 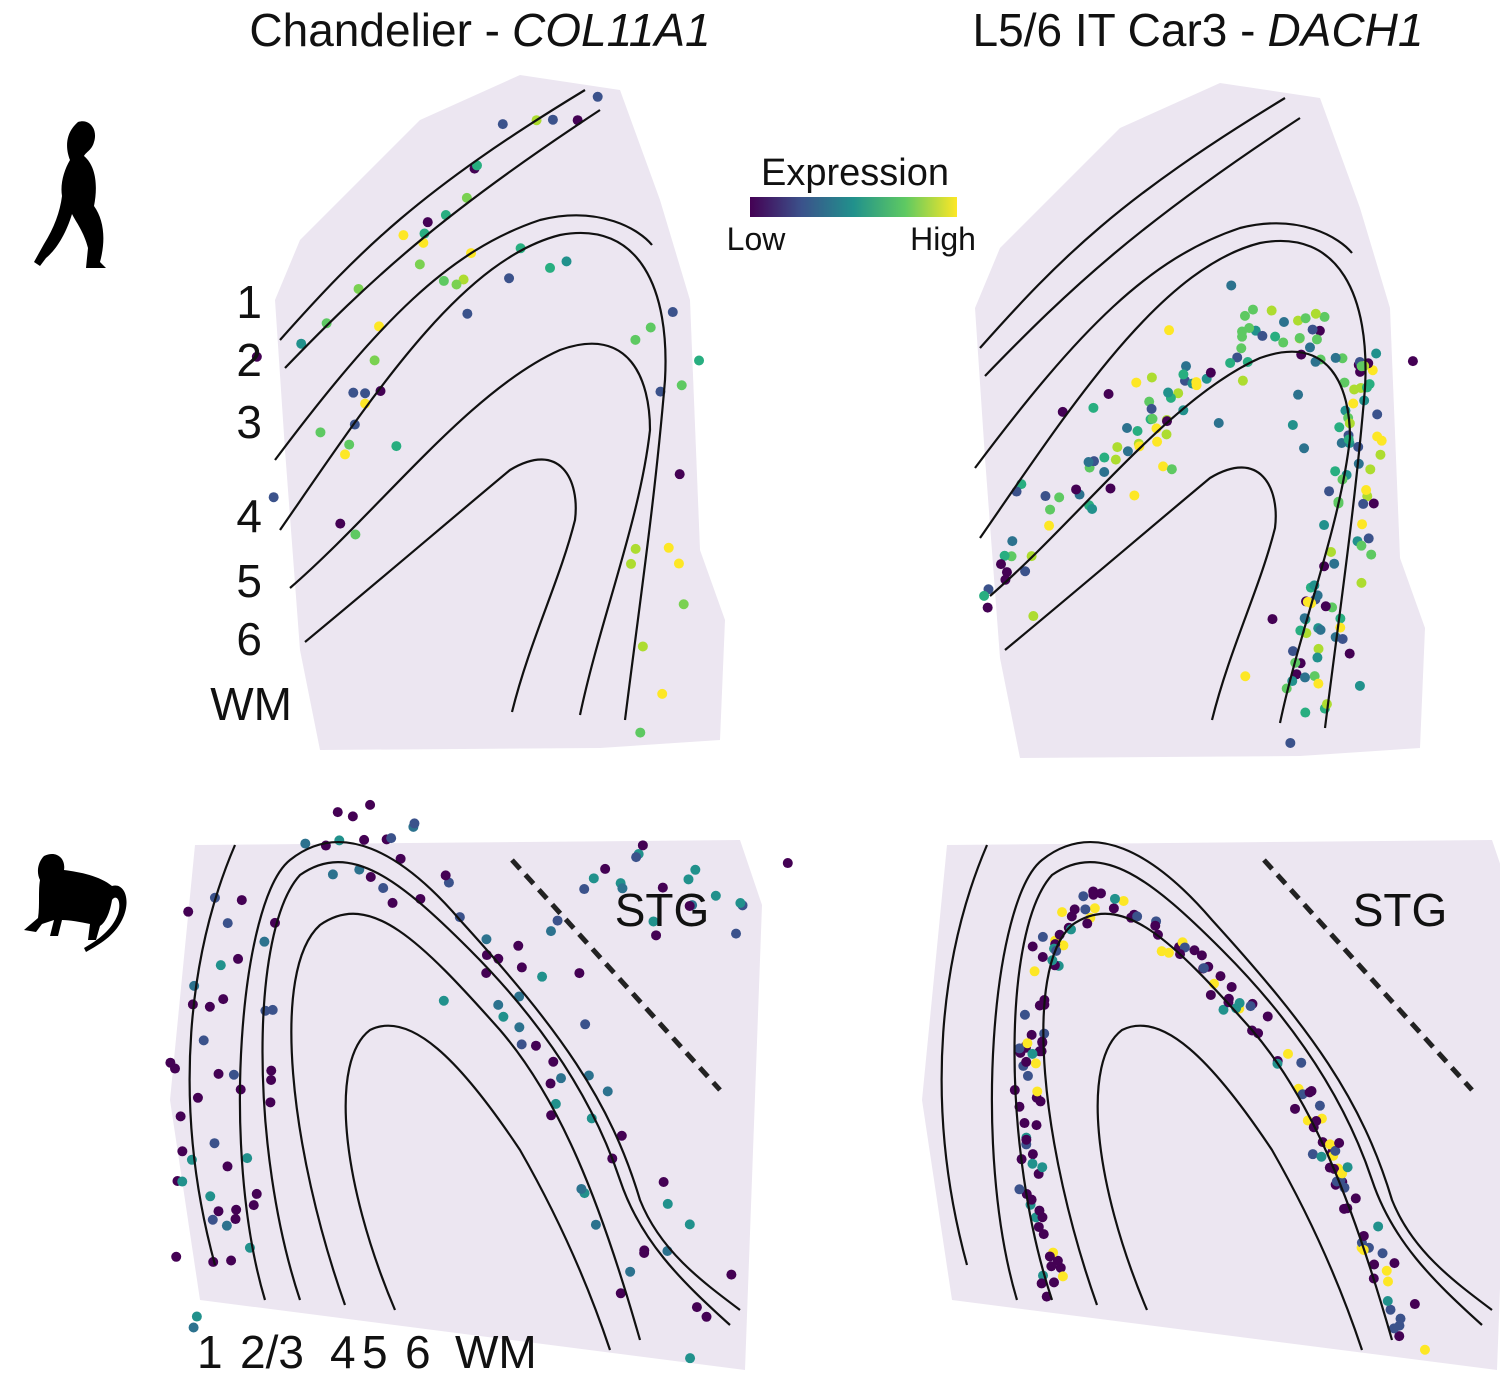 I want to click on tissue-human-left, so click(x=500, y=412).